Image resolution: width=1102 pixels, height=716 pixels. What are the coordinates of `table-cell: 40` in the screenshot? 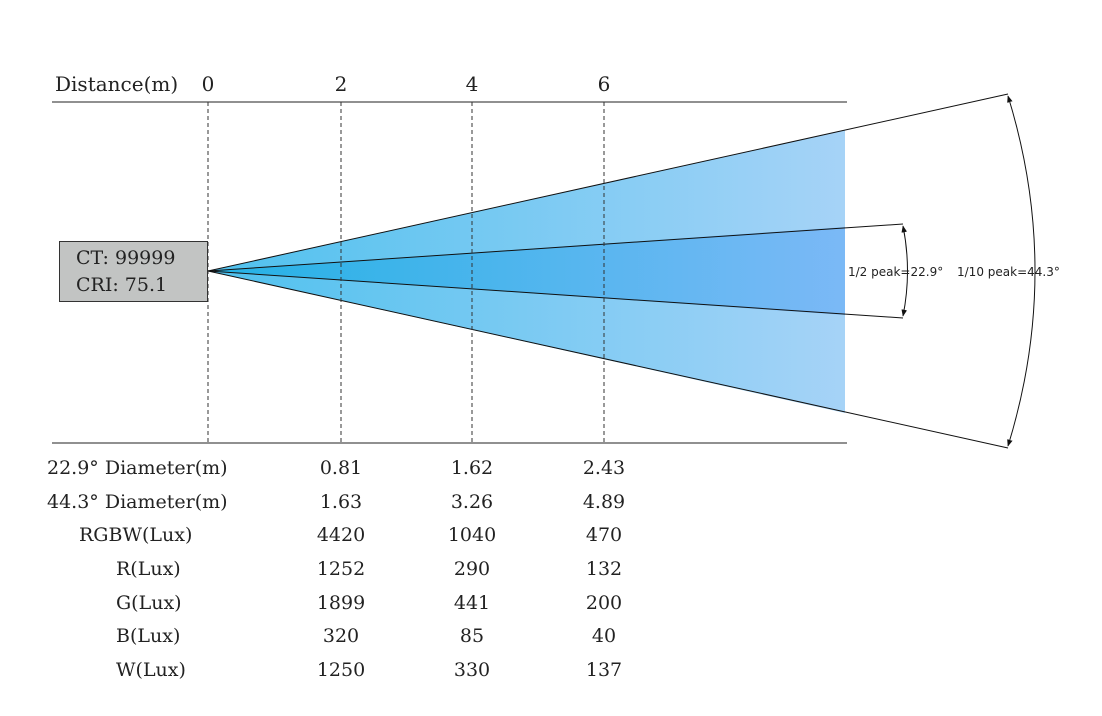 It's located at (604, 636).